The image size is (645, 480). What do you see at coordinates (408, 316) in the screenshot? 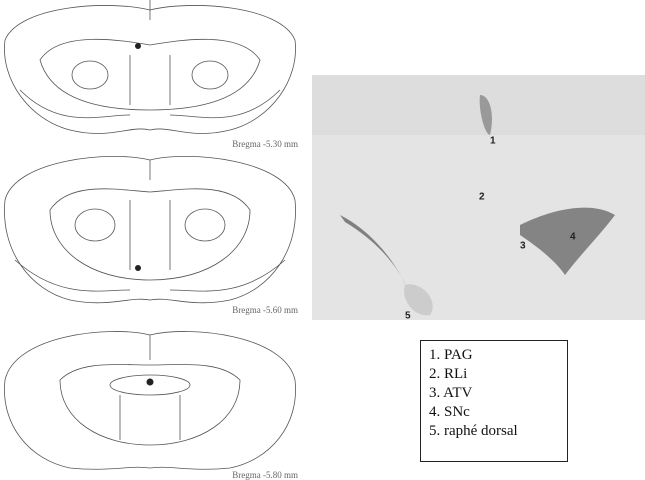
I see `photo-label: 5` at bounding box center [408, 316].